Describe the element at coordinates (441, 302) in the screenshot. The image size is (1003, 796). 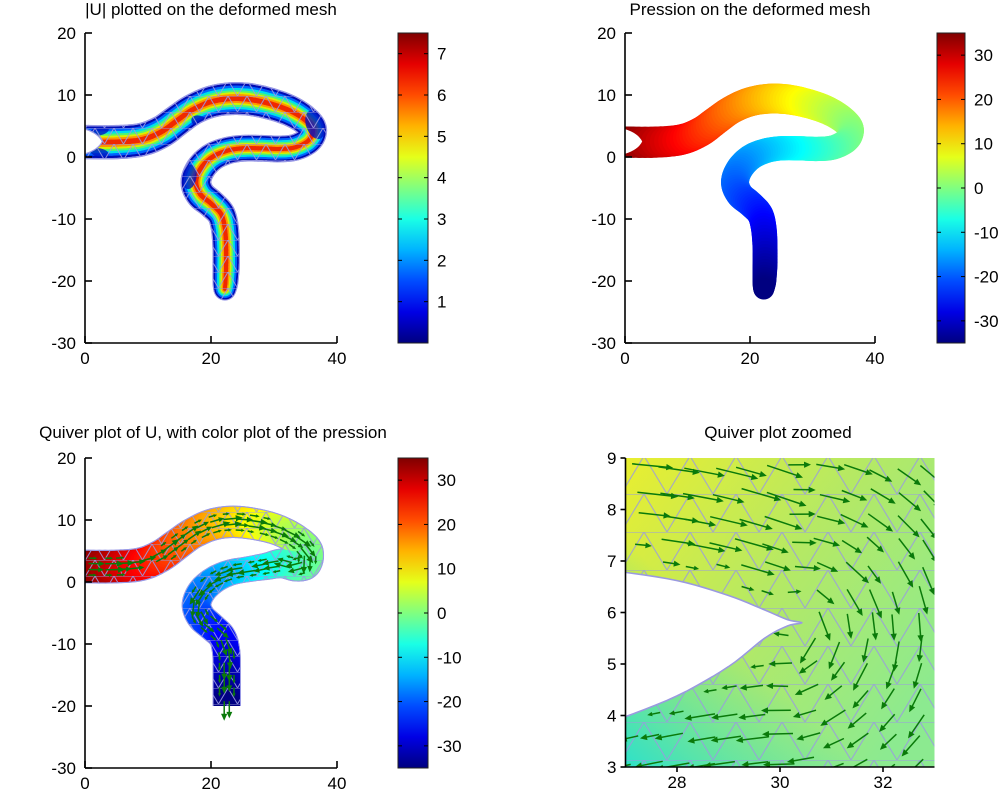
I see `svg-text: 1` at that location.